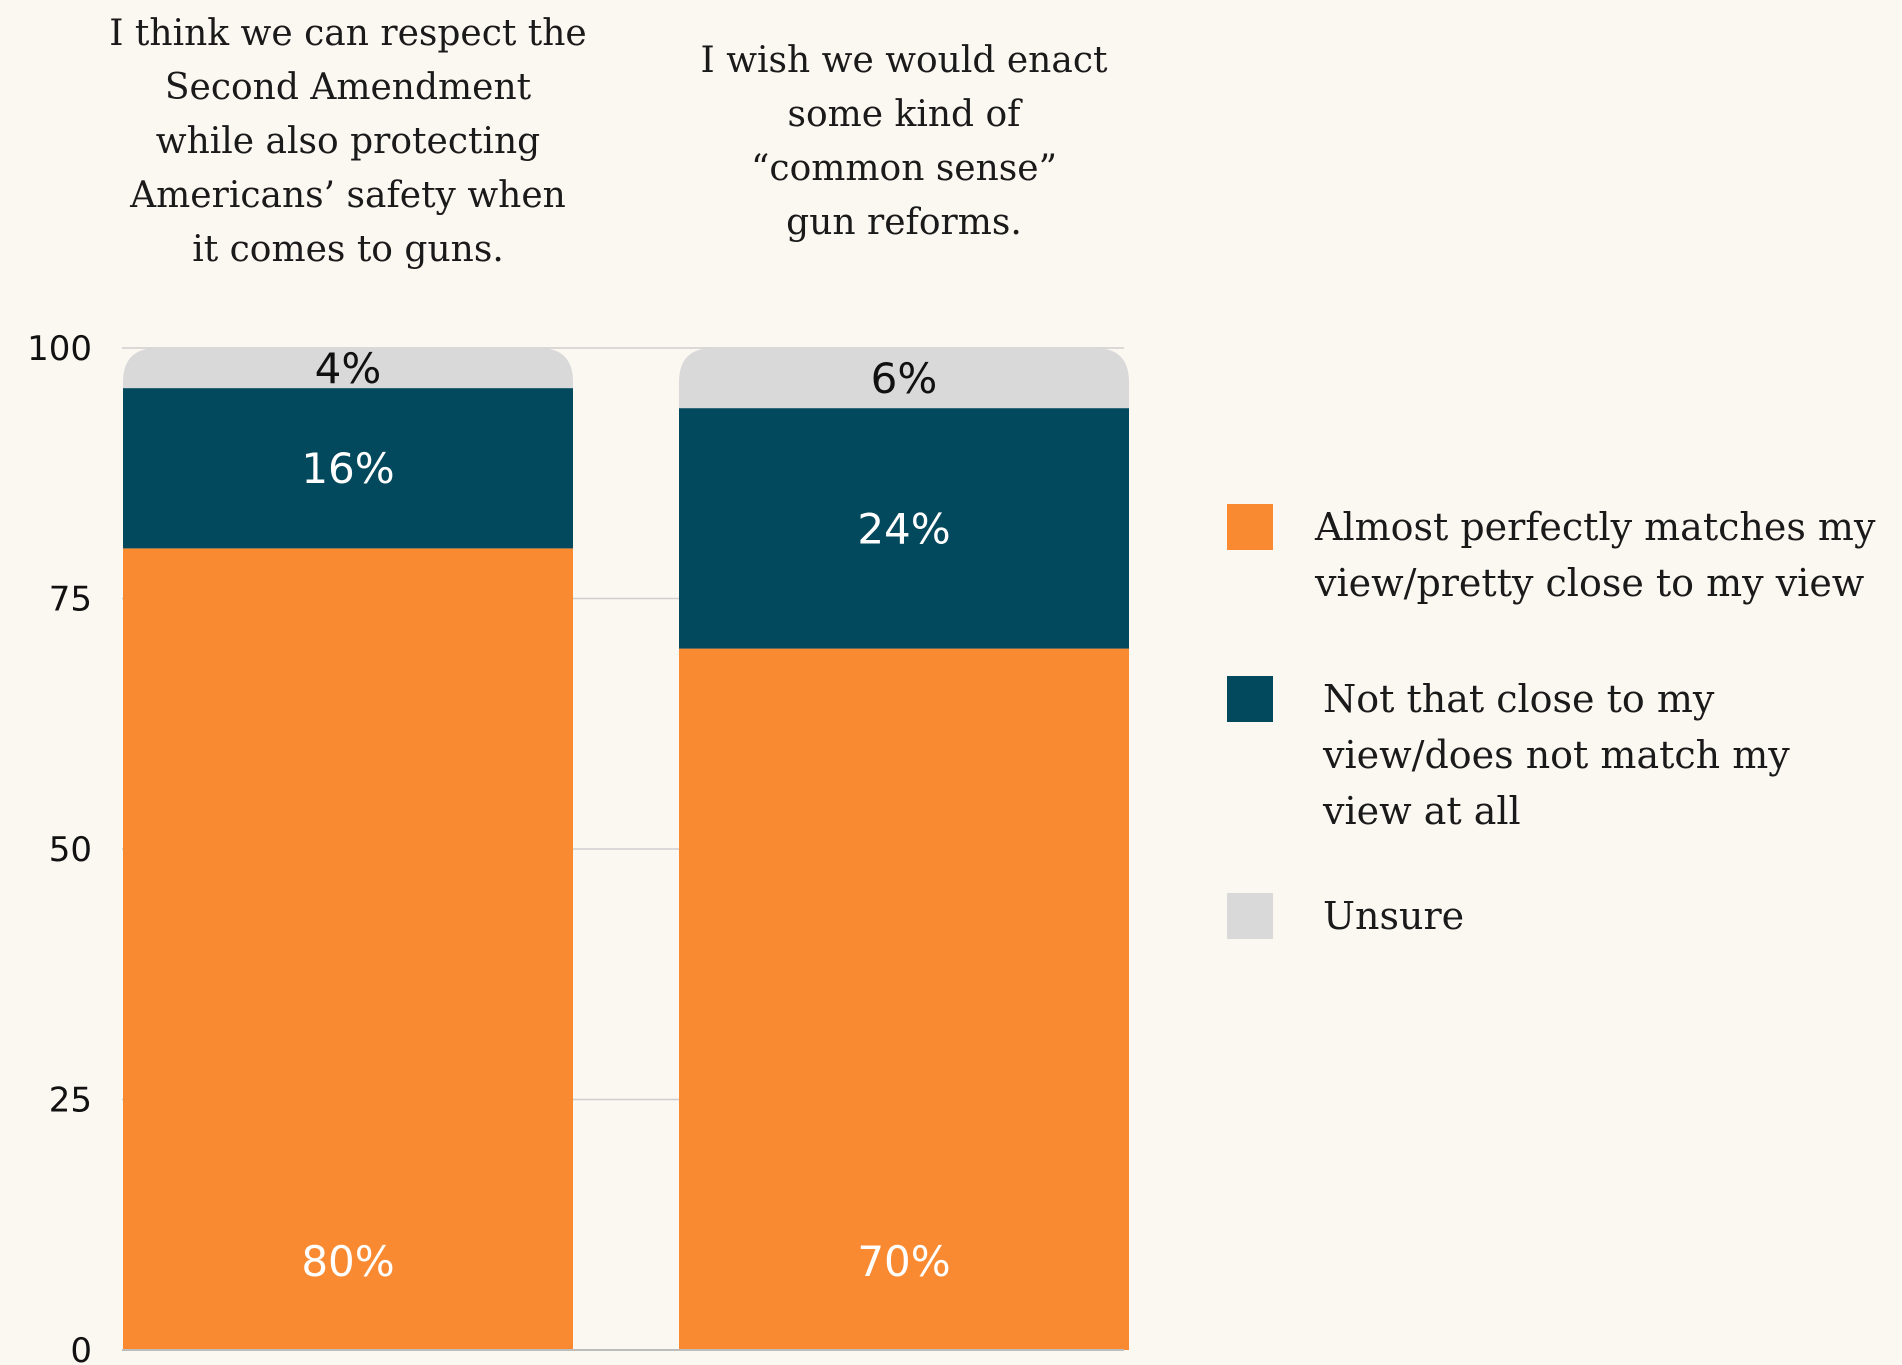 Image resolution: width=1902 pixels, height=1365 pixels. I want to click on legend-label-2-line-1: Not that close to my, so click(1519, 699).